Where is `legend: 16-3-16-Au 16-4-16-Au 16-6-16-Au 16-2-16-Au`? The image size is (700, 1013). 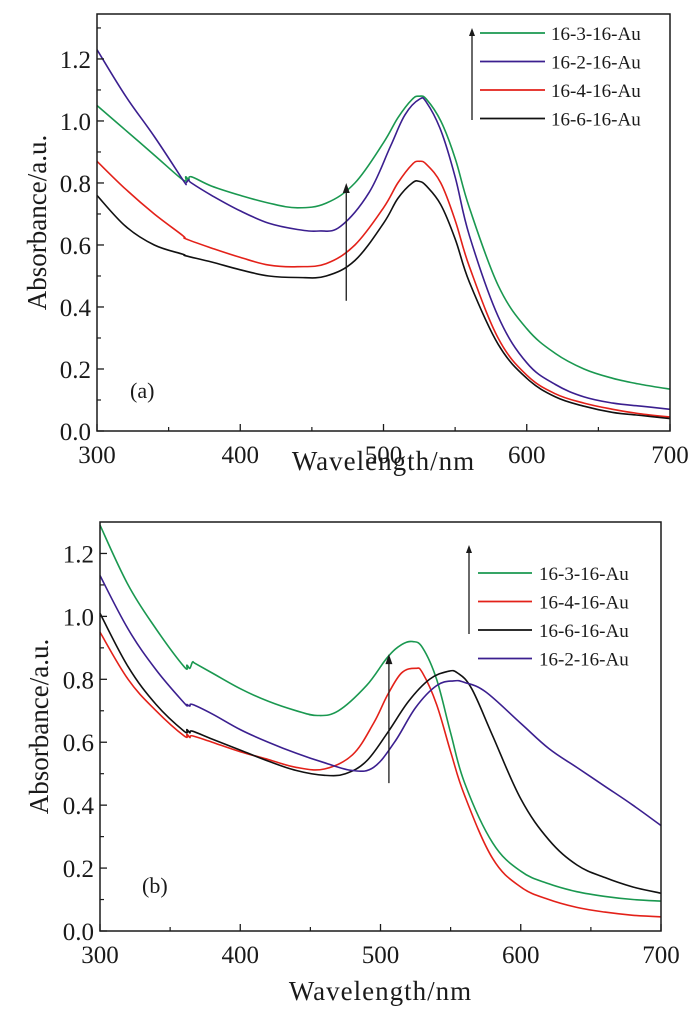
legend: 16-3-16-Au 16-4-16-Au 16-6-16-Au 16-2-16-Au is located at coordinates (547, 608).